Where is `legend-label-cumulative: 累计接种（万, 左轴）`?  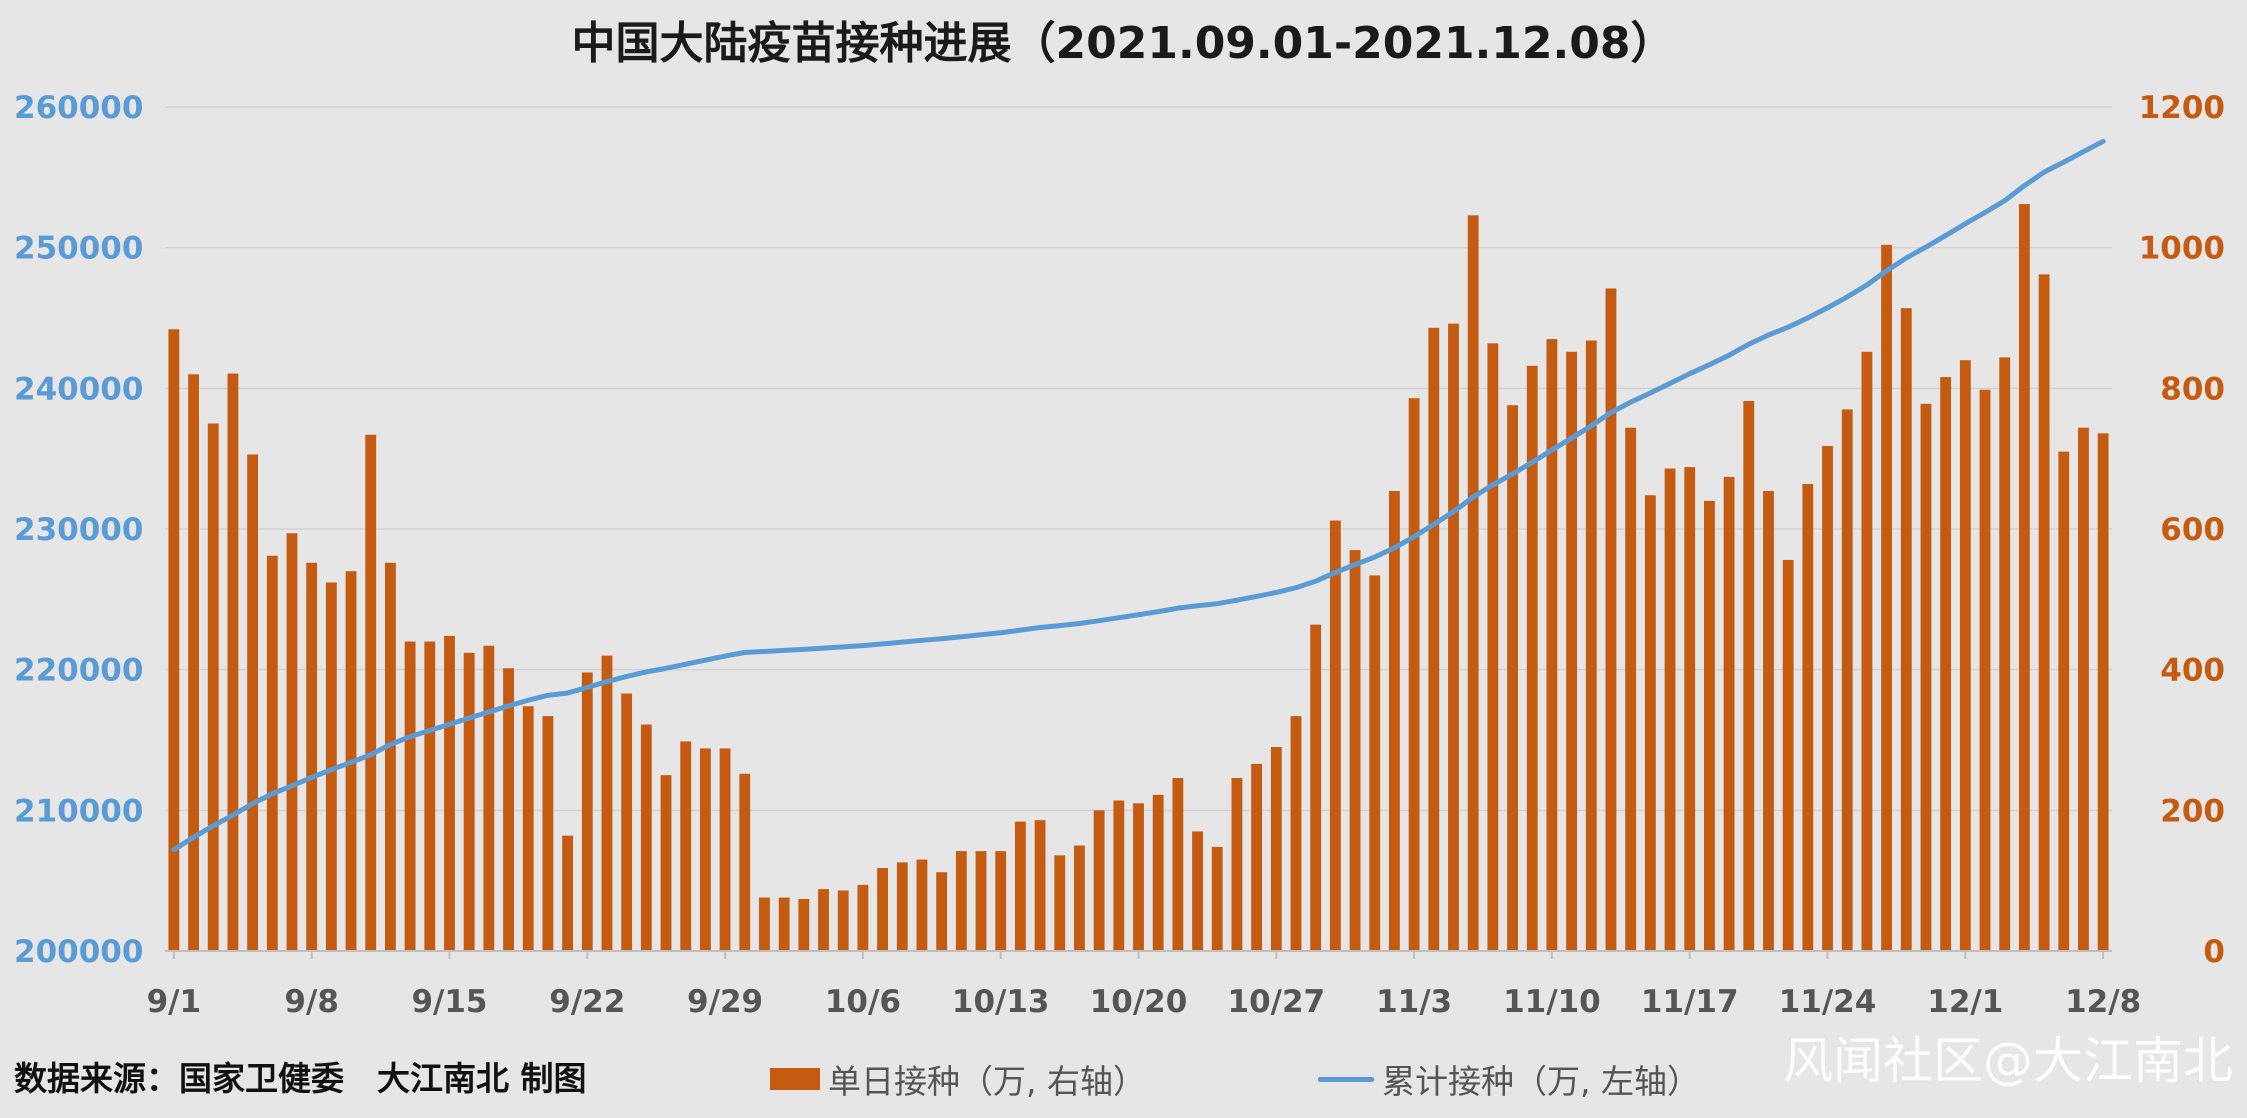
legend-label-cumulative: 累计接种（万, 左轴） is located at coordinates (1541, 1081).